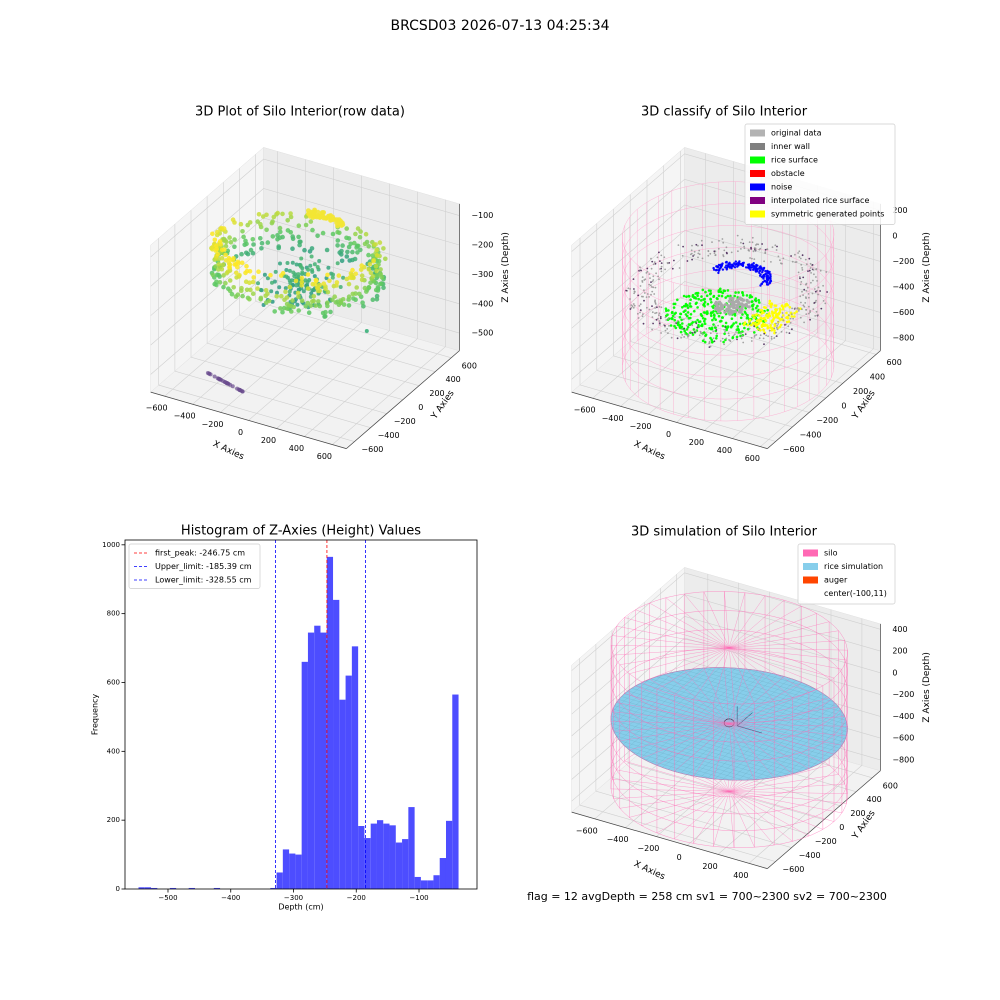  I want to click on figure-title: BRCSD03 2026-07-13 04:25:34, so click(499, 26).